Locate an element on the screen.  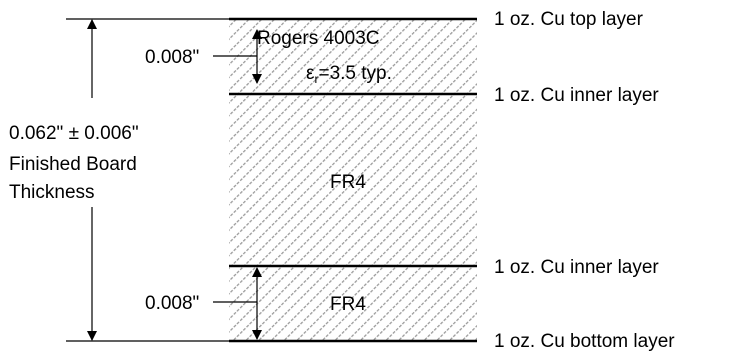
permittivity-label: εr=3.5 typ. is located at coordinates (349, 74).